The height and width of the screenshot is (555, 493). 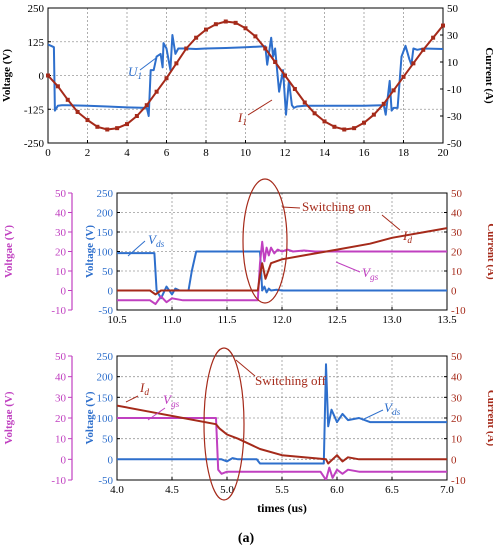 I want to click on outer-left-tick-label: 40, so click(x=61, y=214).